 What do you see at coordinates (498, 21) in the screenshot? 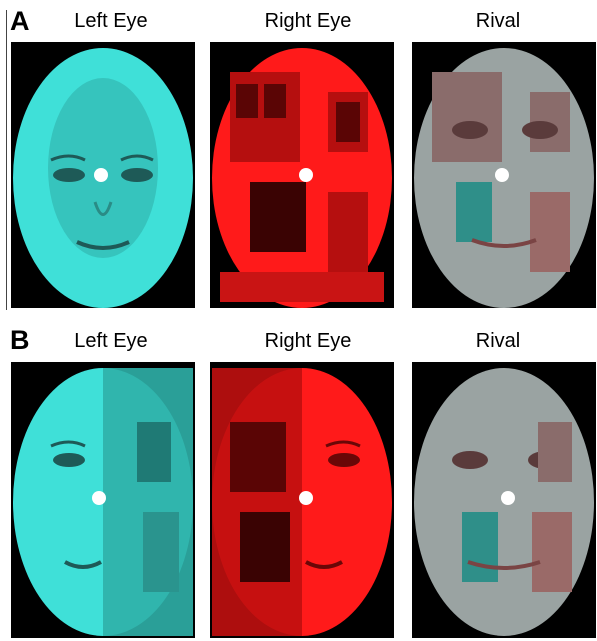
I see `panel-a-rival-label: Rival` at bounding box center [498, 21].